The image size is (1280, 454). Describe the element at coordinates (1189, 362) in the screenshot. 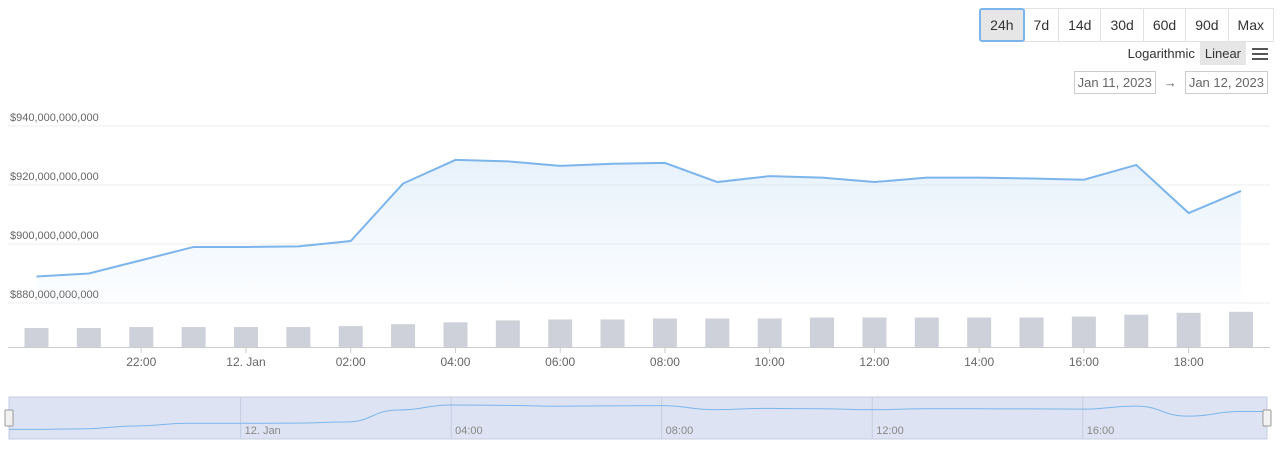

I see `x-tick-label: 18:00` at that location.